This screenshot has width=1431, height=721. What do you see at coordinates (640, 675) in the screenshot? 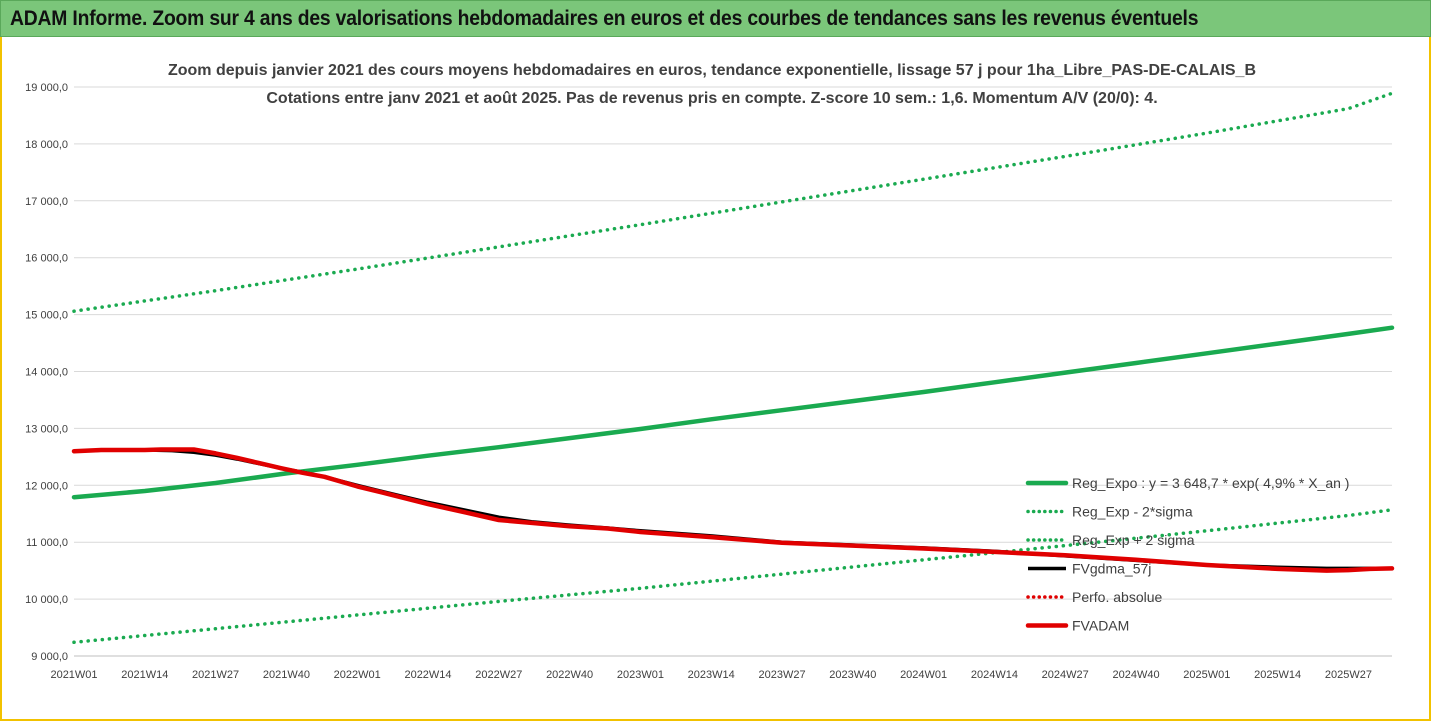
I see `x-tick-label: 2023W01` at bounding box center [640, 675].